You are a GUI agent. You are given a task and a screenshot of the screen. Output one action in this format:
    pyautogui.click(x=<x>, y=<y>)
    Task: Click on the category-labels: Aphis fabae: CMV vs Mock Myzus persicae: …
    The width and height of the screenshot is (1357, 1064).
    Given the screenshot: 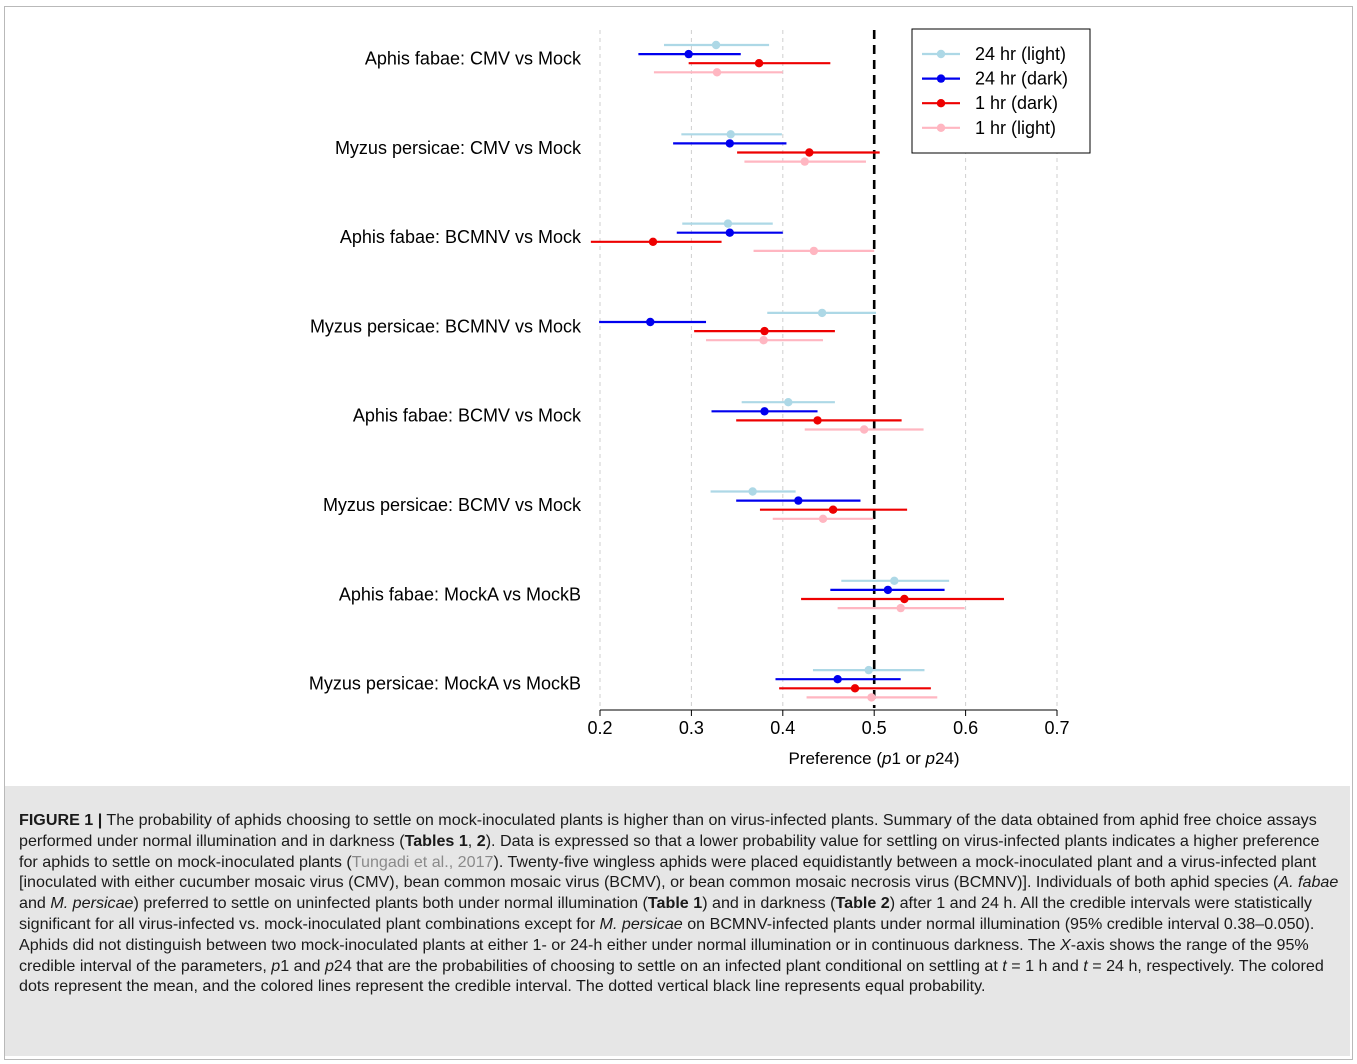 What is the action you would take?
    pyautogui.click(x=445, y=371)
    